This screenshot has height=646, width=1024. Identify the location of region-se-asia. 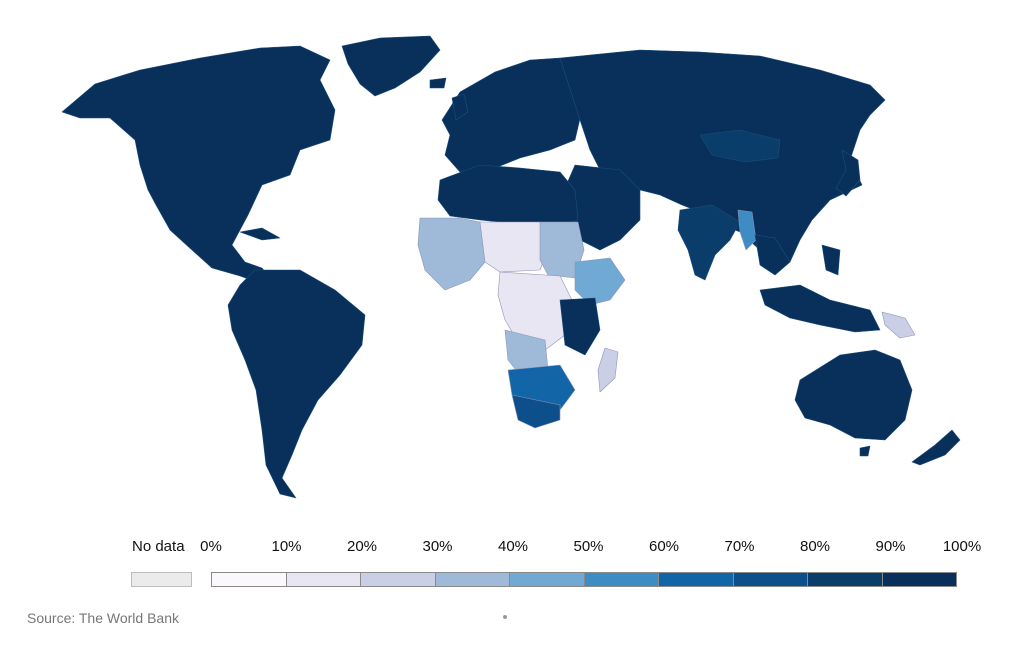
(772, 255).